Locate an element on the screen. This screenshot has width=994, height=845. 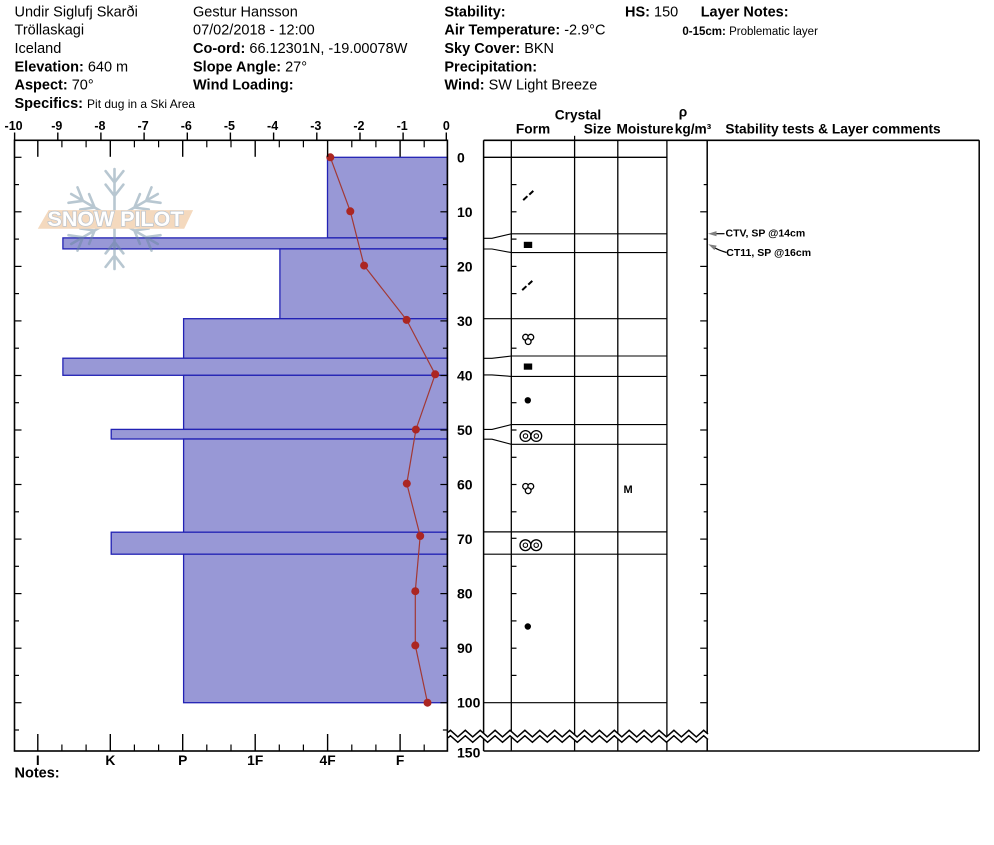
svg-text: -3 is located at coordinates (315, 126).